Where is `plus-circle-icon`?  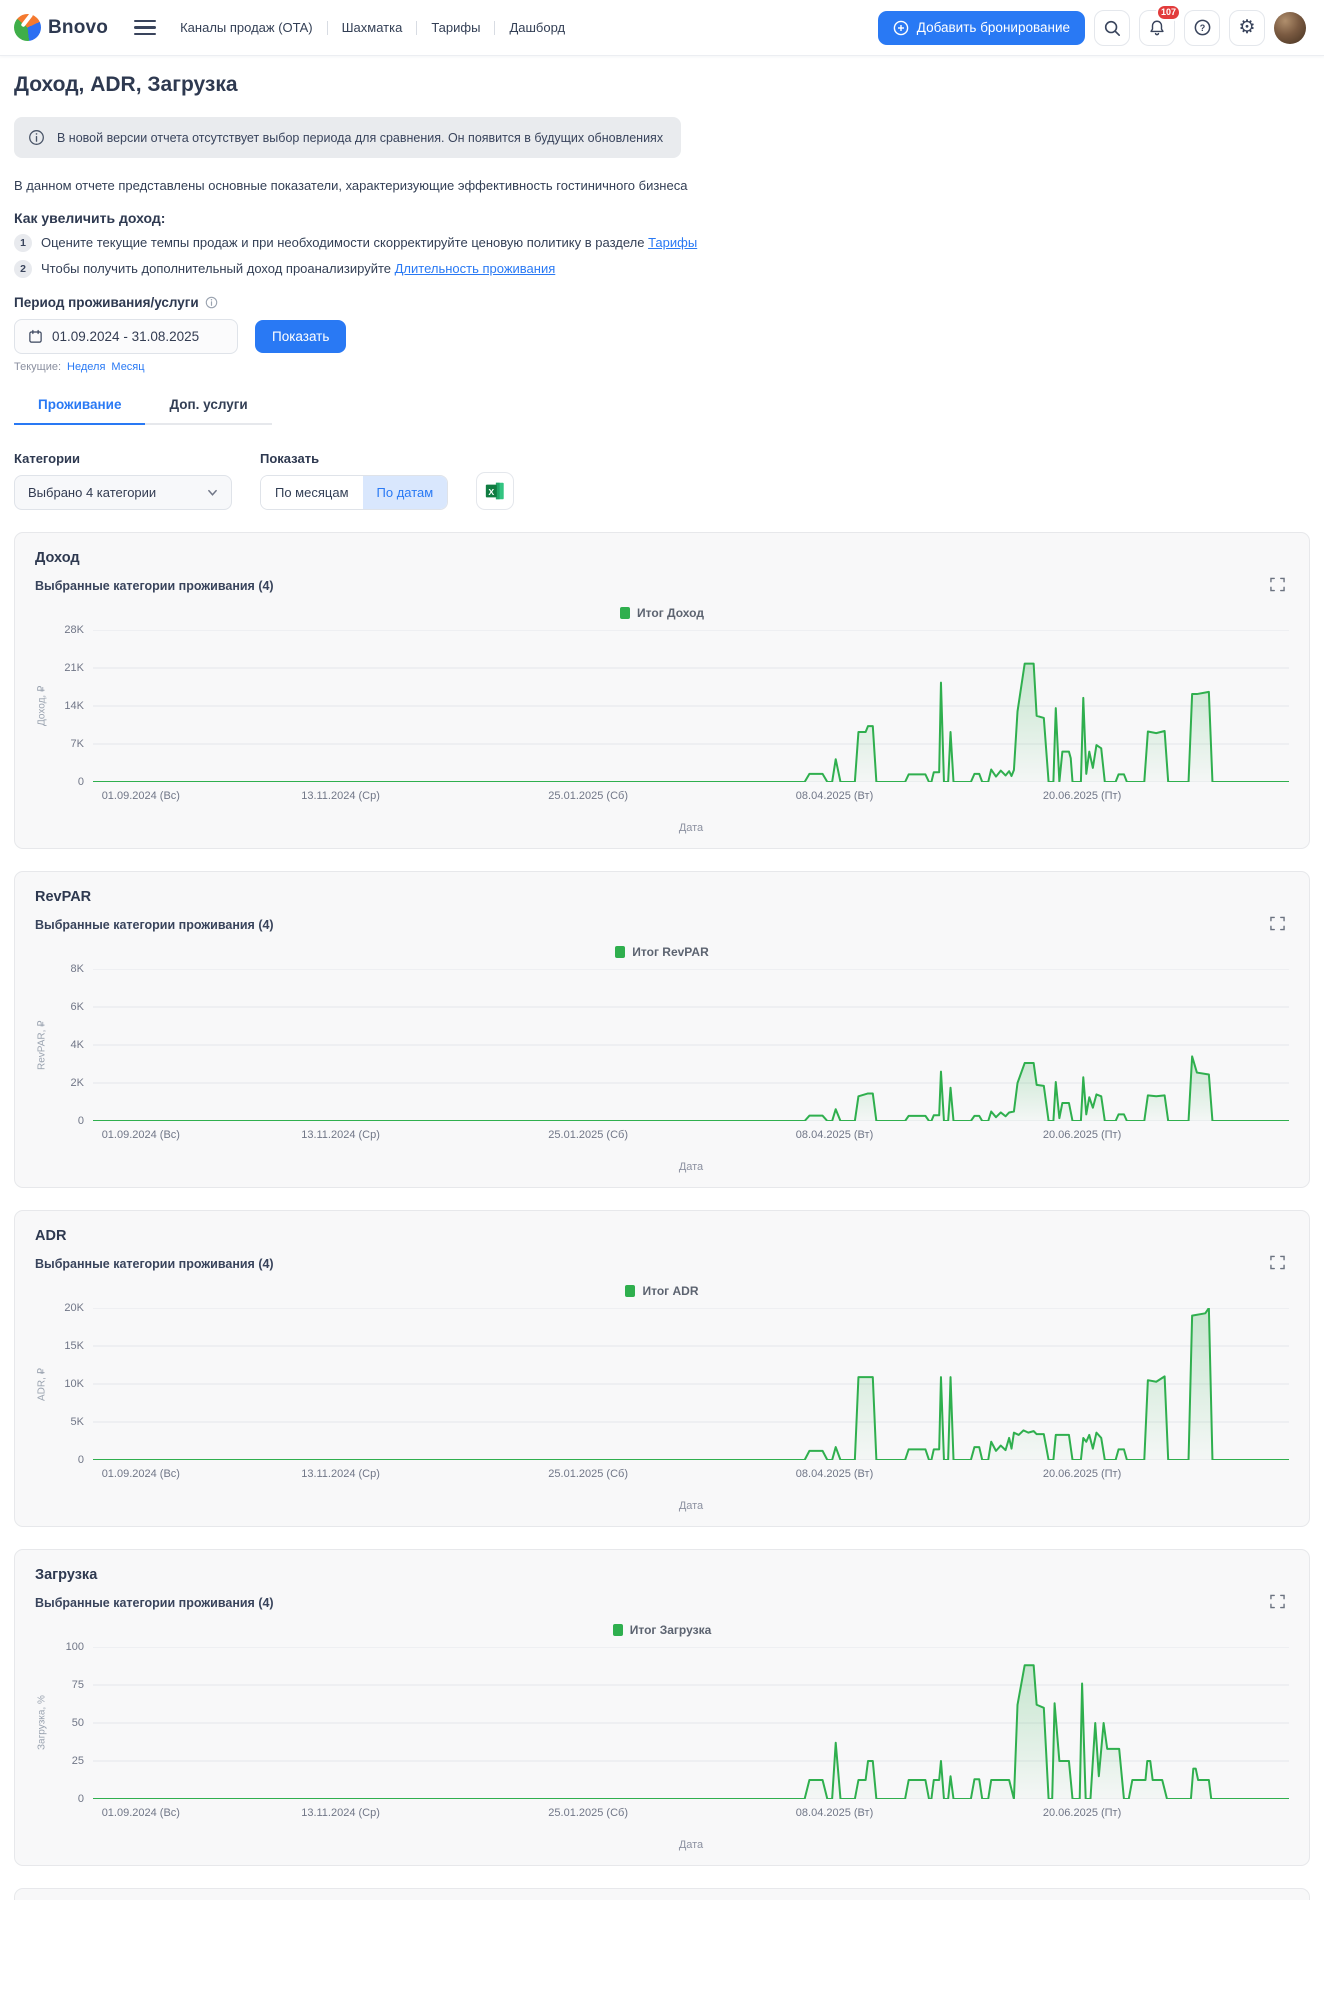 plus-circle-icon is located at coordinates (901, 27).